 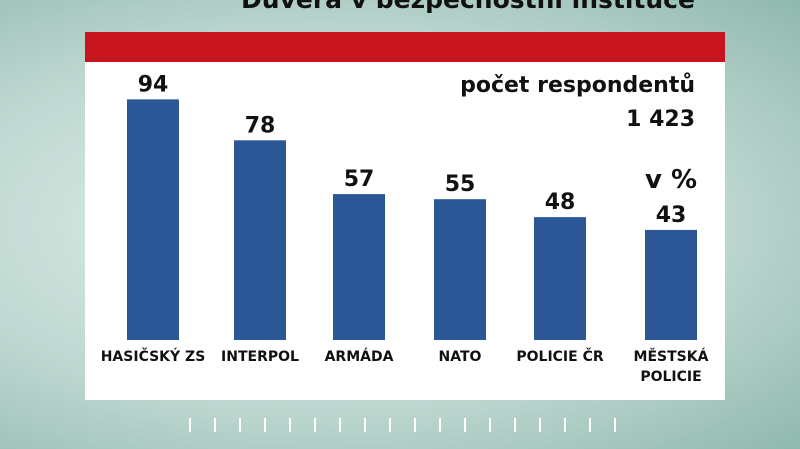 I want to click on decor-ticks, so click(x=402, y=425).